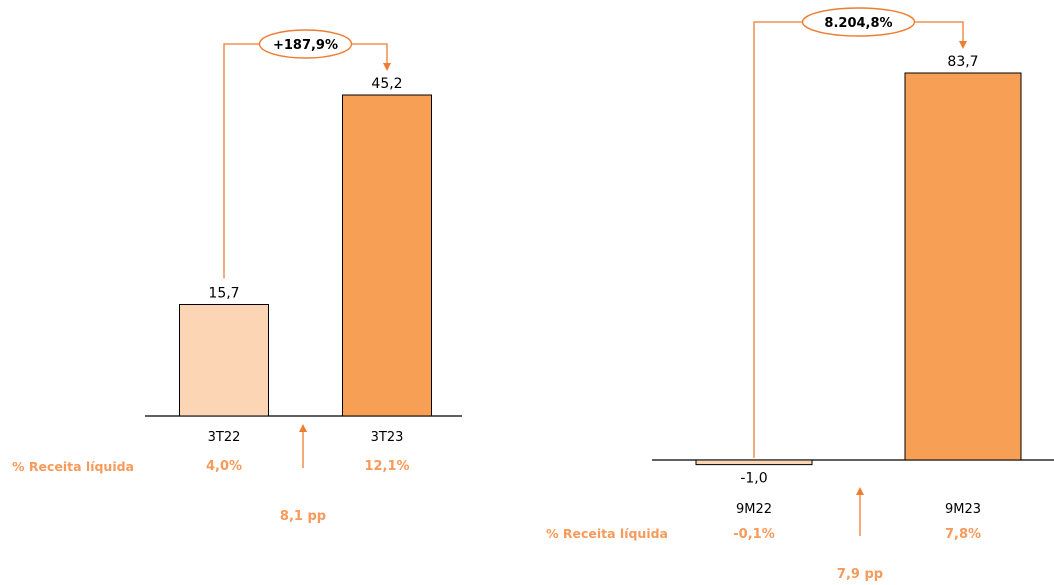  I want to click on growth-label-3t: +187,9%, so click(305, 45).